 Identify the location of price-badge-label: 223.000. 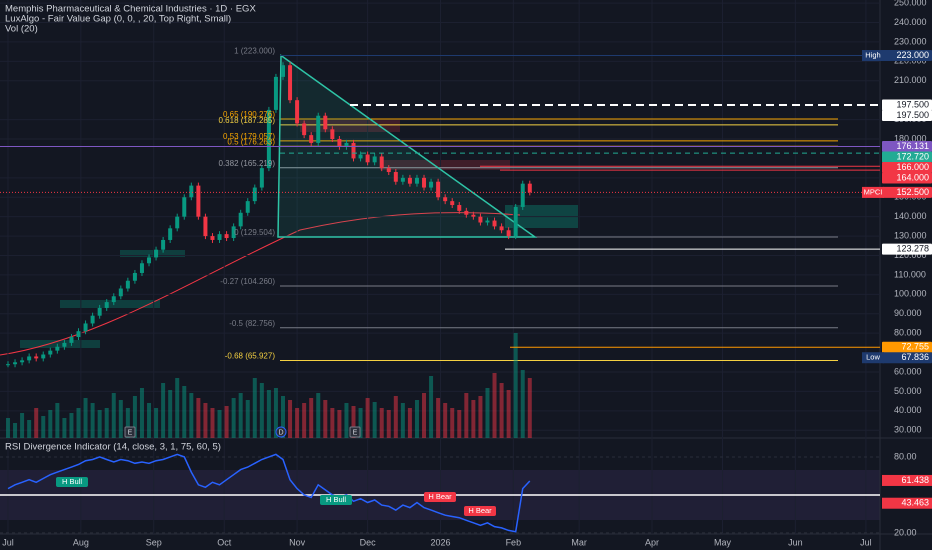
(912, 55).